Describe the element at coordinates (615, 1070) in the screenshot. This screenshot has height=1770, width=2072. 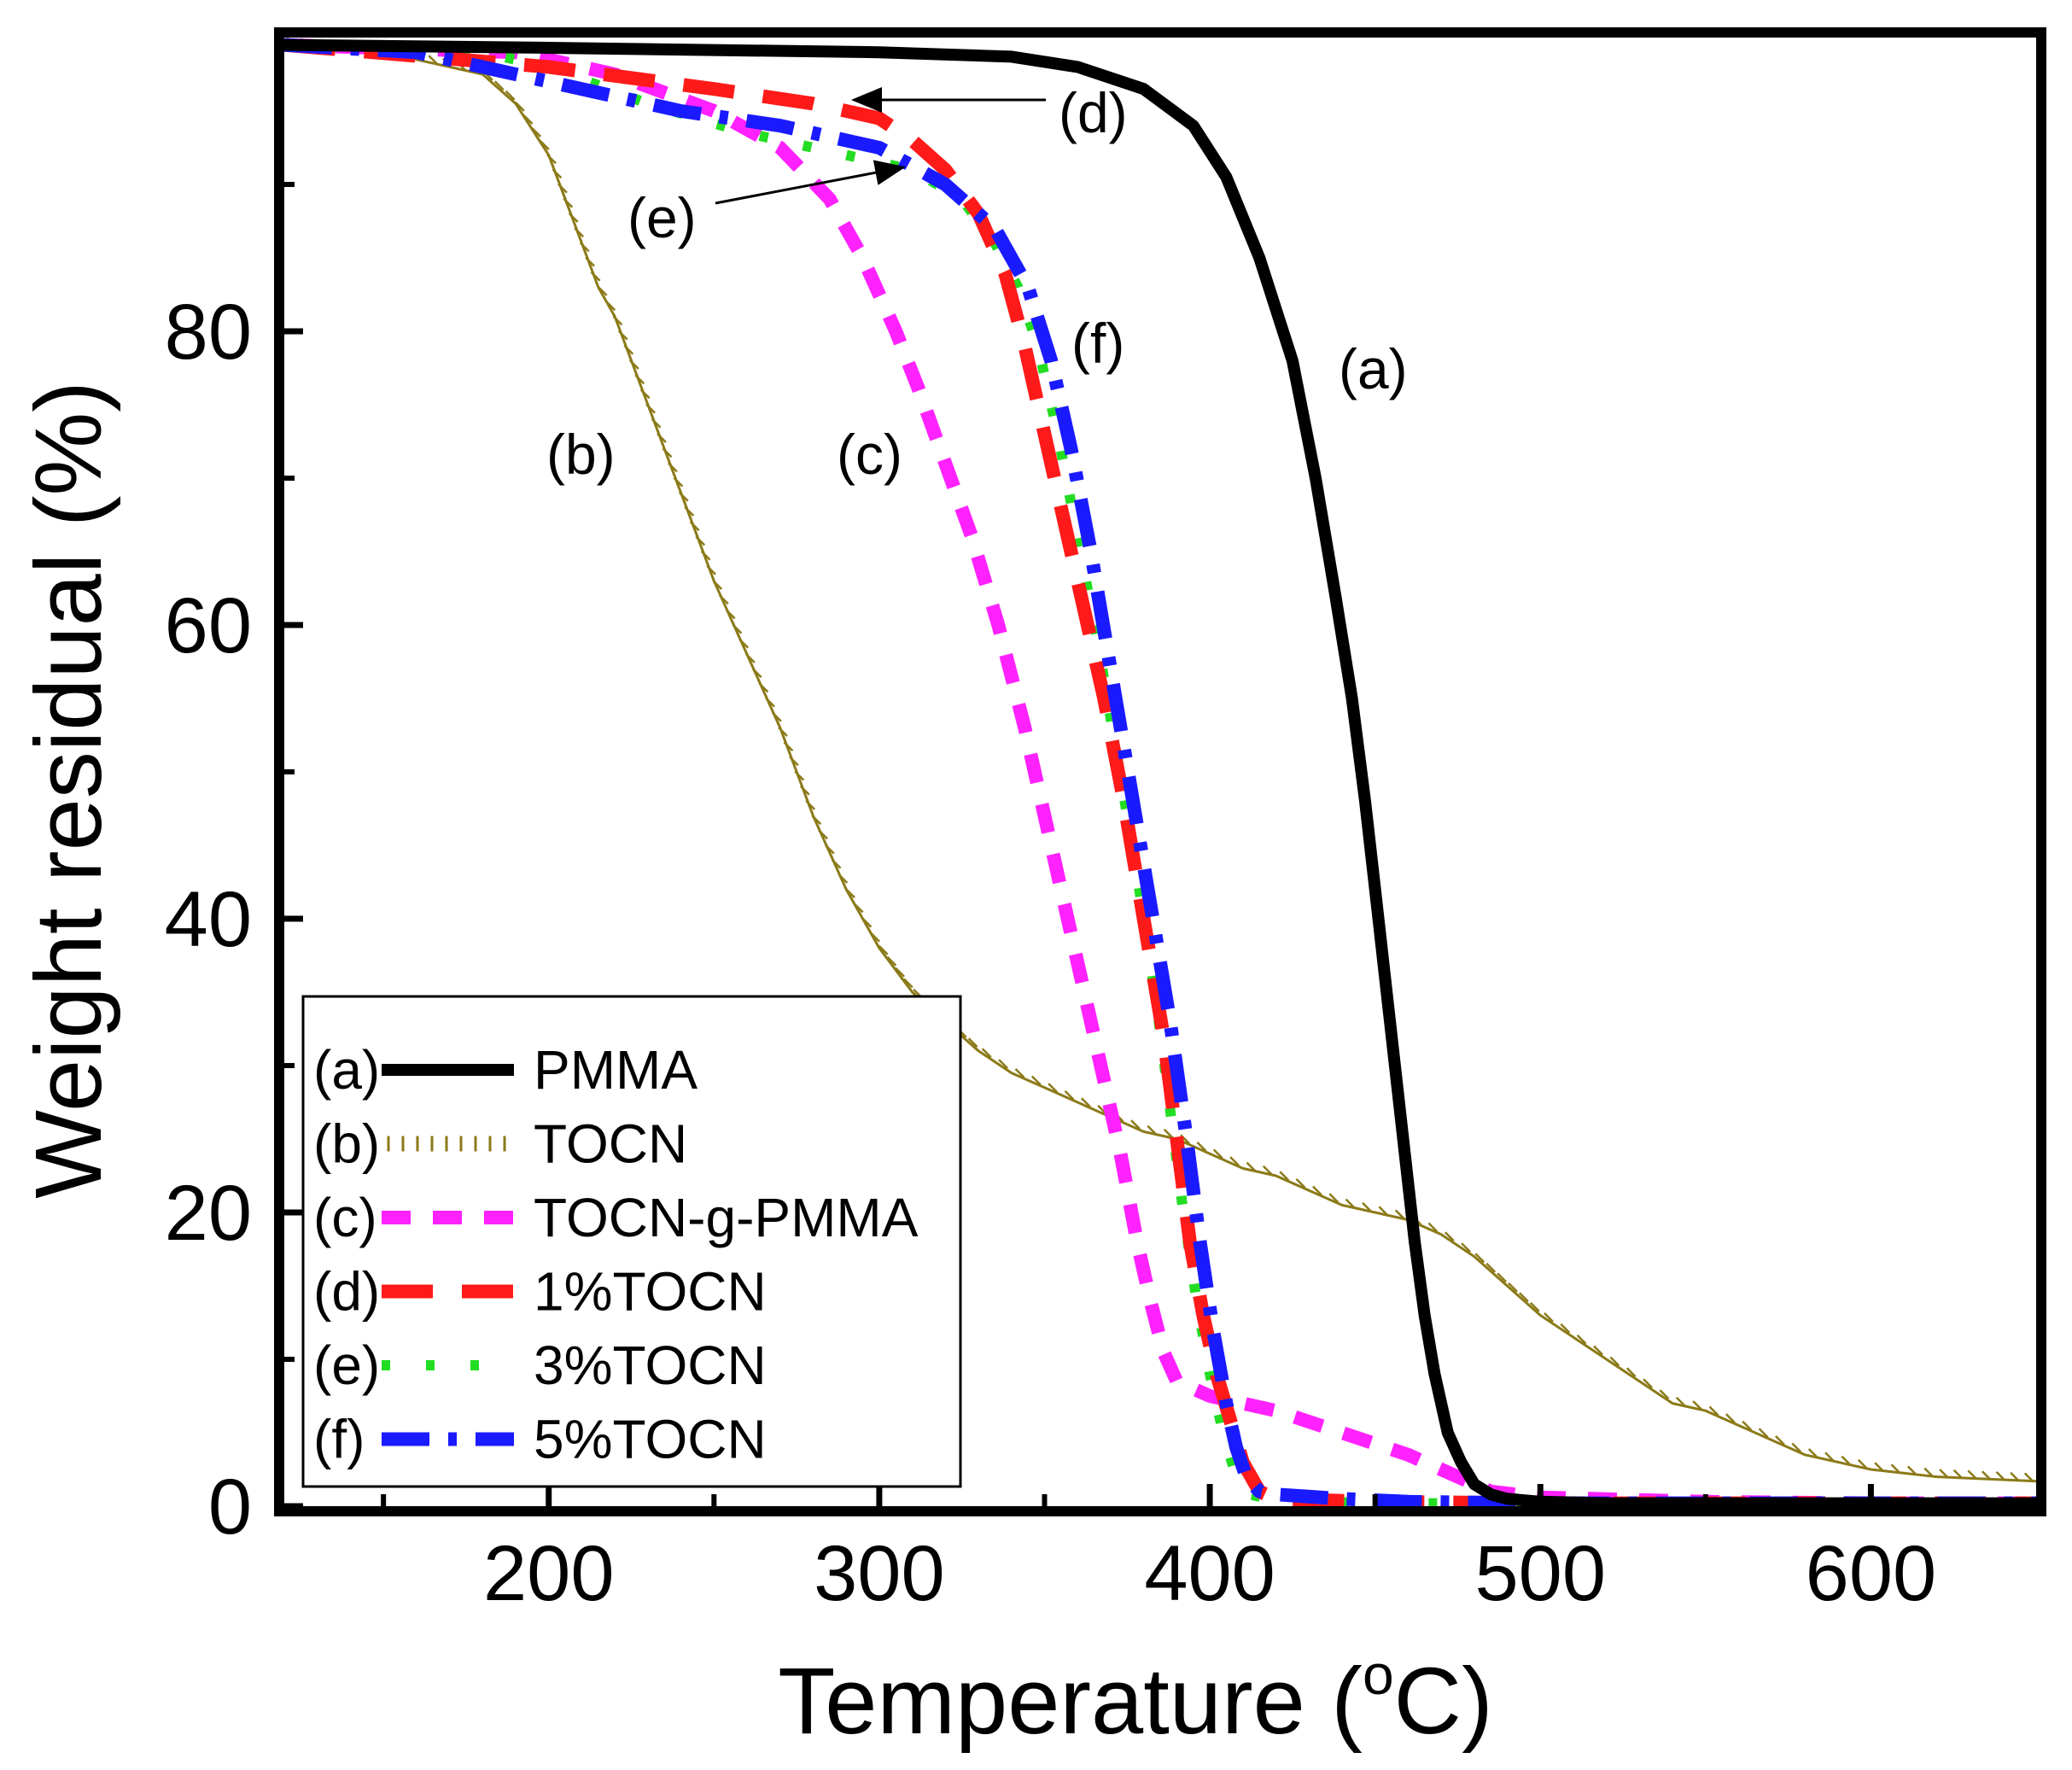
I see `legend-label-a: PMMA` at that location.